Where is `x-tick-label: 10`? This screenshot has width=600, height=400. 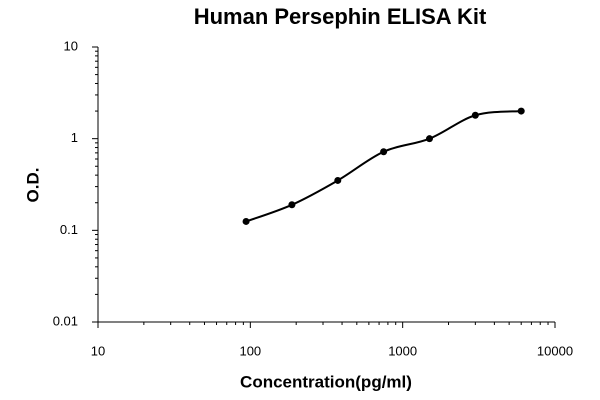 x-tick-label: 10 is located at coordinates (98, 350).